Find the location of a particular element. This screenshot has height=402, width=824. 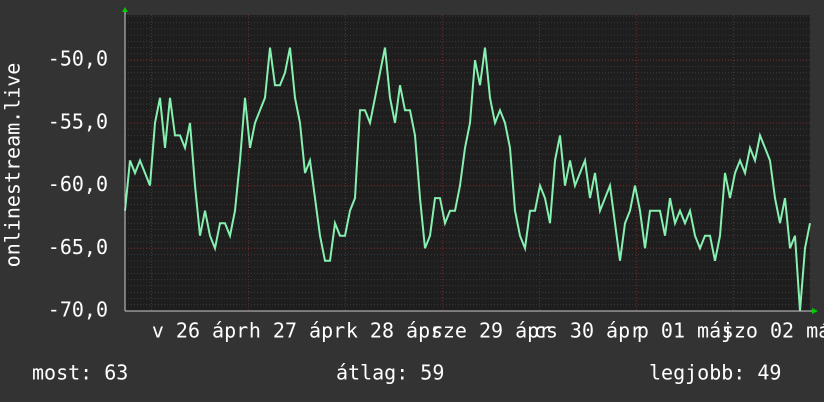

y-tick-label: -65,0 is located at coordinates (78, 247).